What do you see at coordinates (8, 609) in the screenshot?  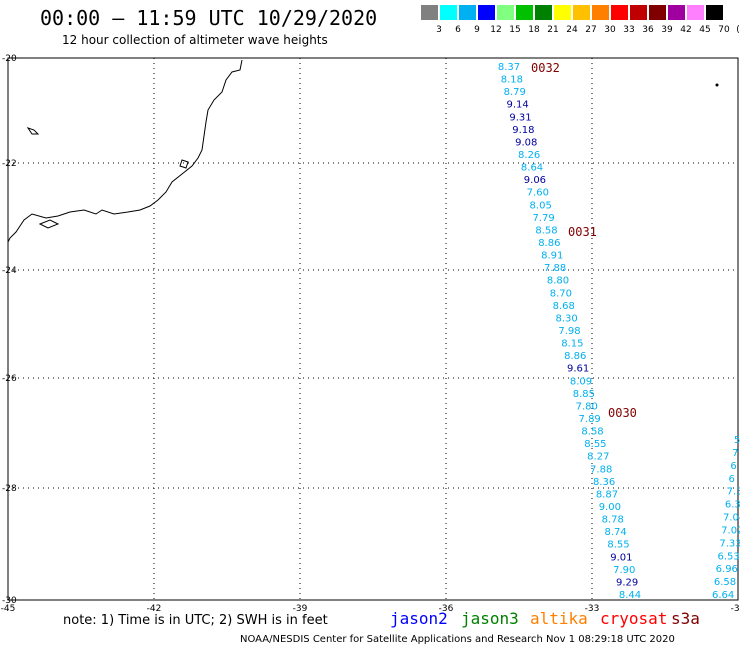 I see `lon-label: -45` at bounding box center [8, 609].